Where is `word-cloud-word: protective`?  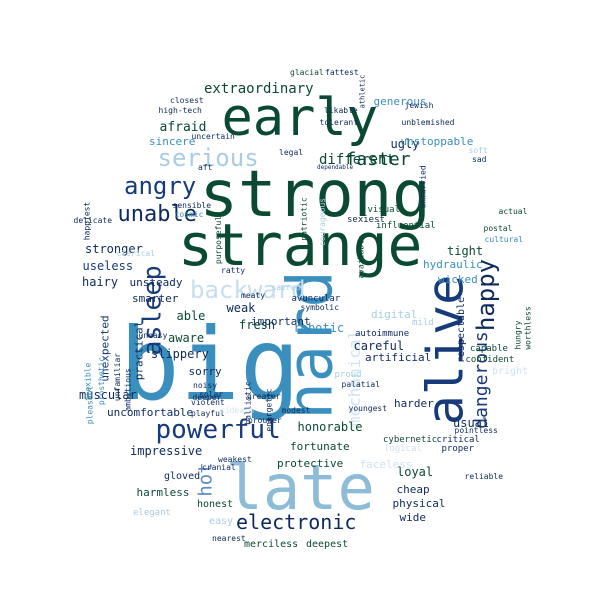
word-cloud-word: protective is located at coordinates (310, 463).